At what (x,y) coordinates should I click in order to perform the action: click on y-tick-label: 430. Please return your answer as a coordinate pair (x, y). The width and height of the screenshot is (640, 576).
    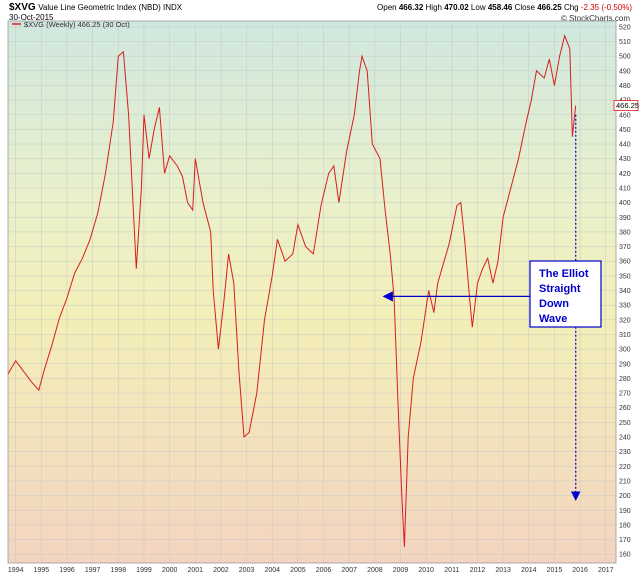
    Looking at the image, I should click on (625, 159).